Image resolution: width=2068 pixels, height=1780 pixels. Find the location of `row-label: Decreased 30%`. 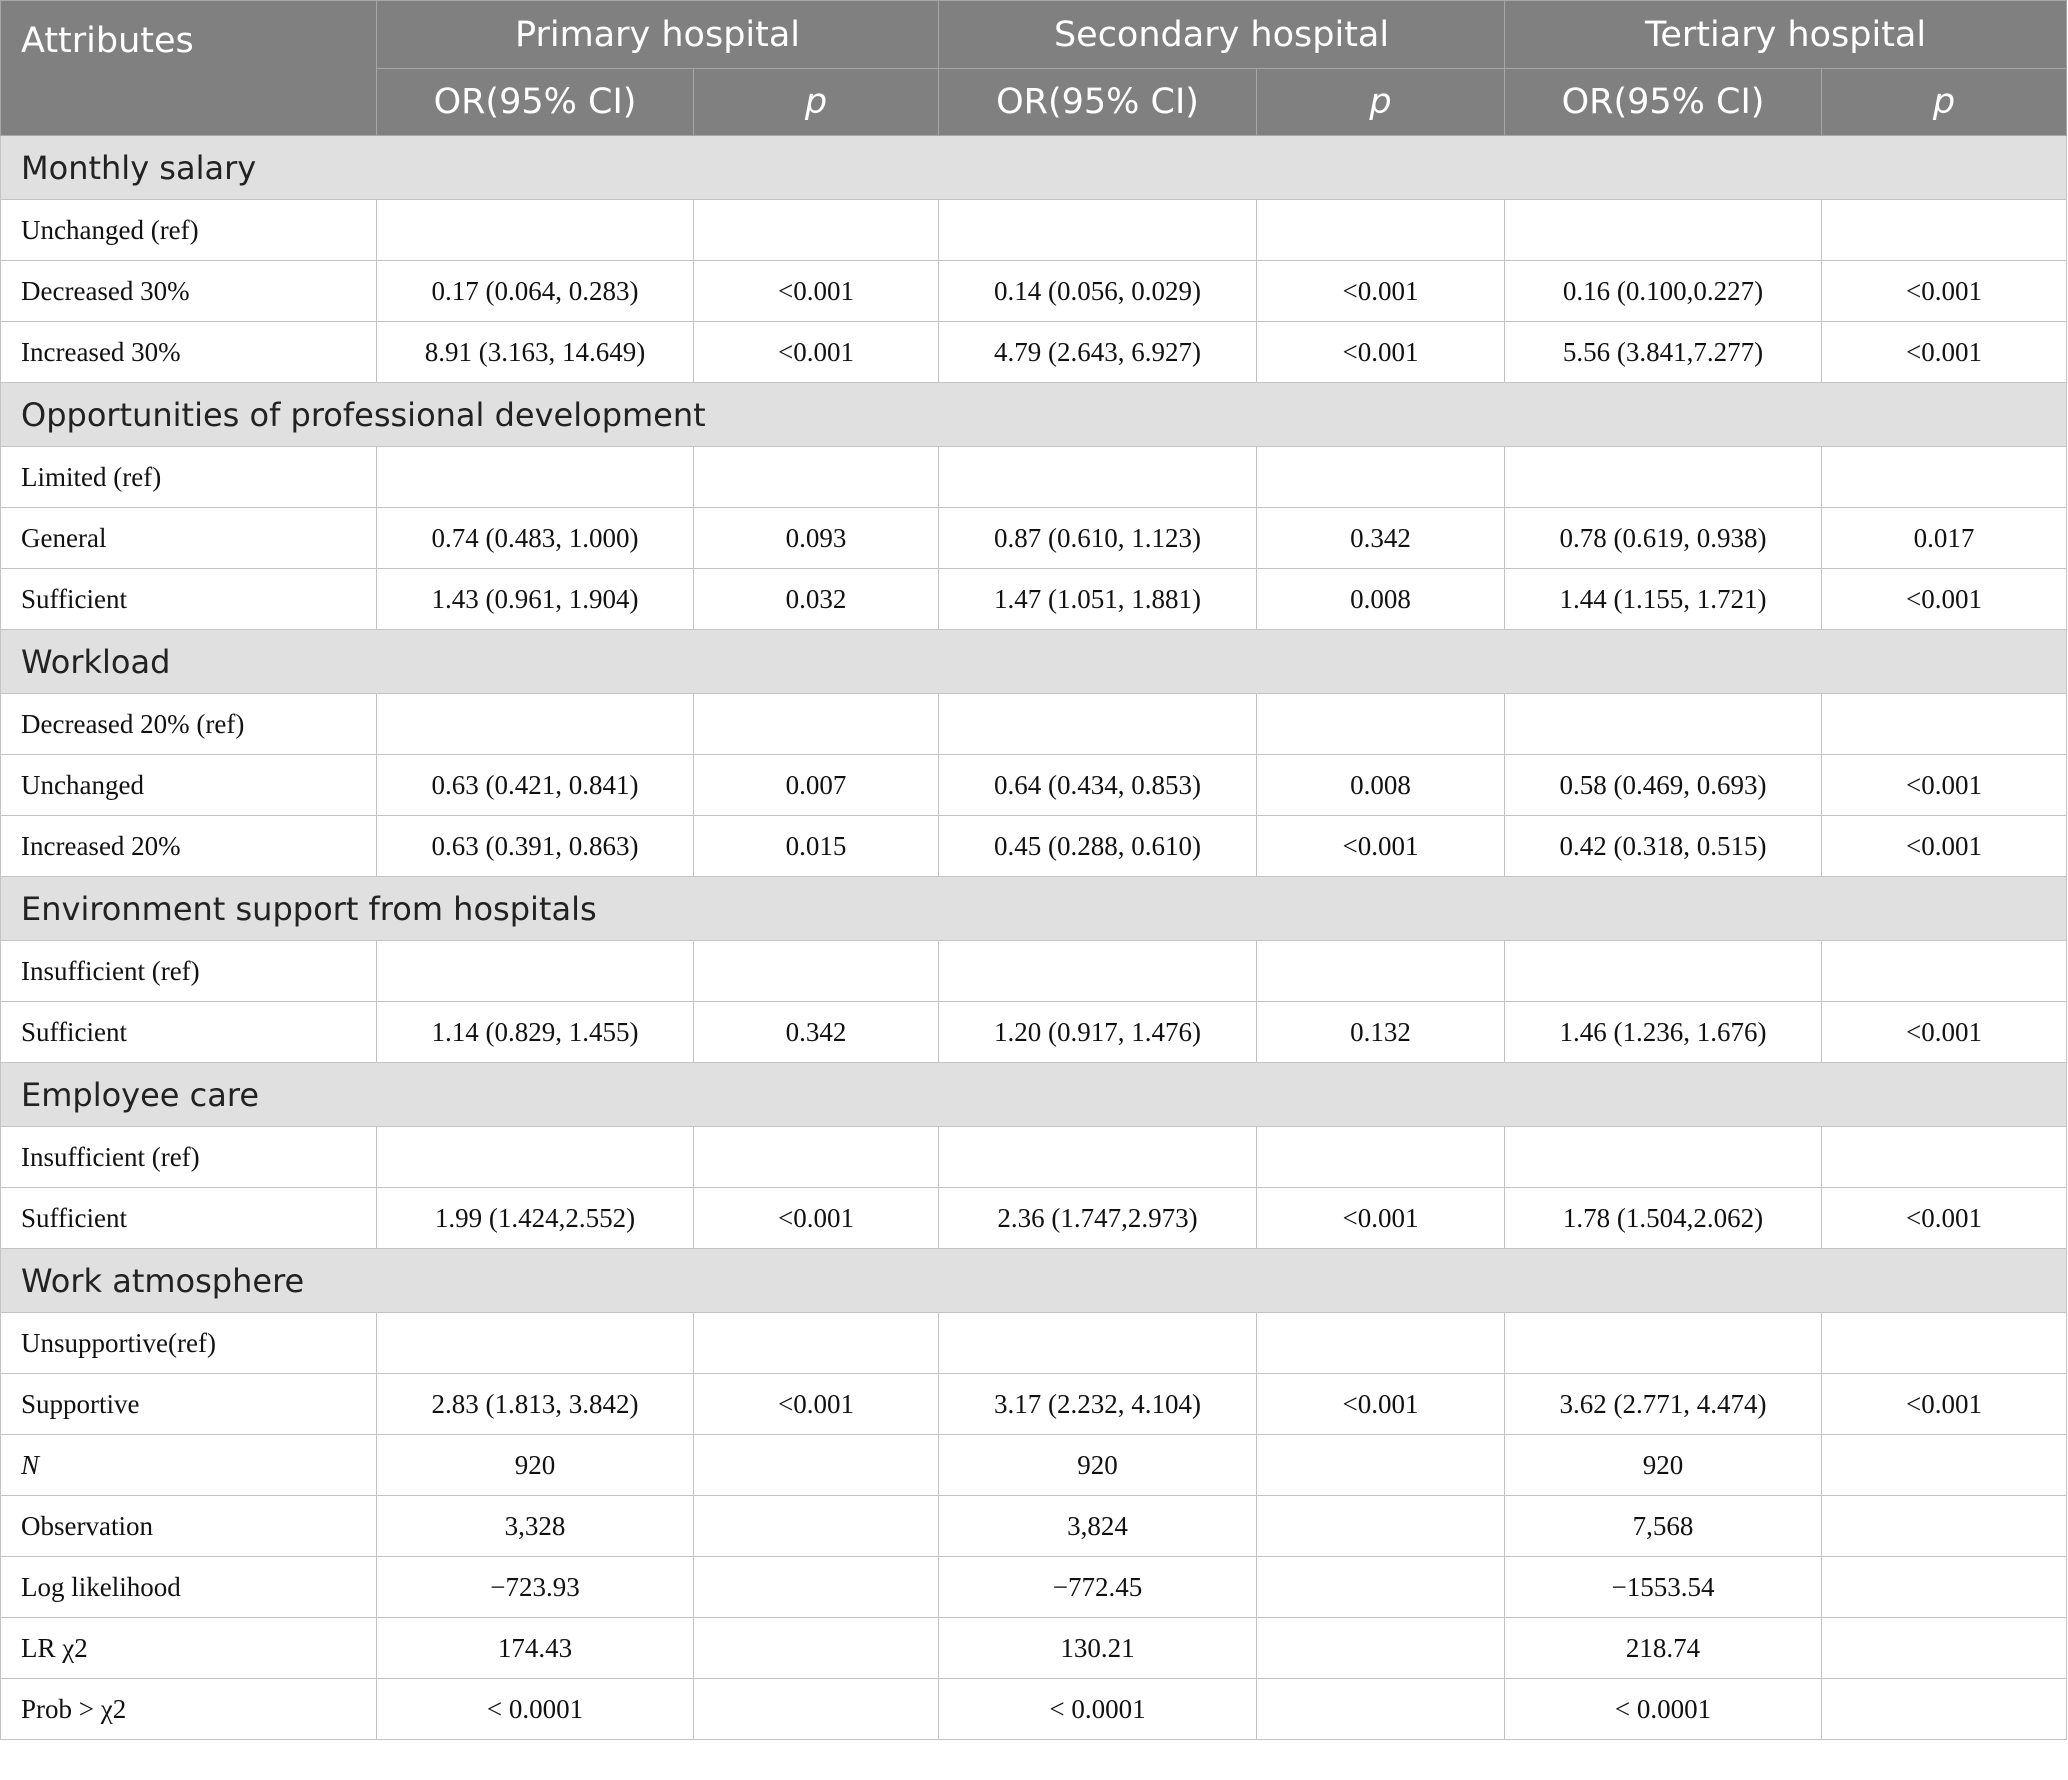

row-label: Decreased 30% is located at coordinates (188, 291).